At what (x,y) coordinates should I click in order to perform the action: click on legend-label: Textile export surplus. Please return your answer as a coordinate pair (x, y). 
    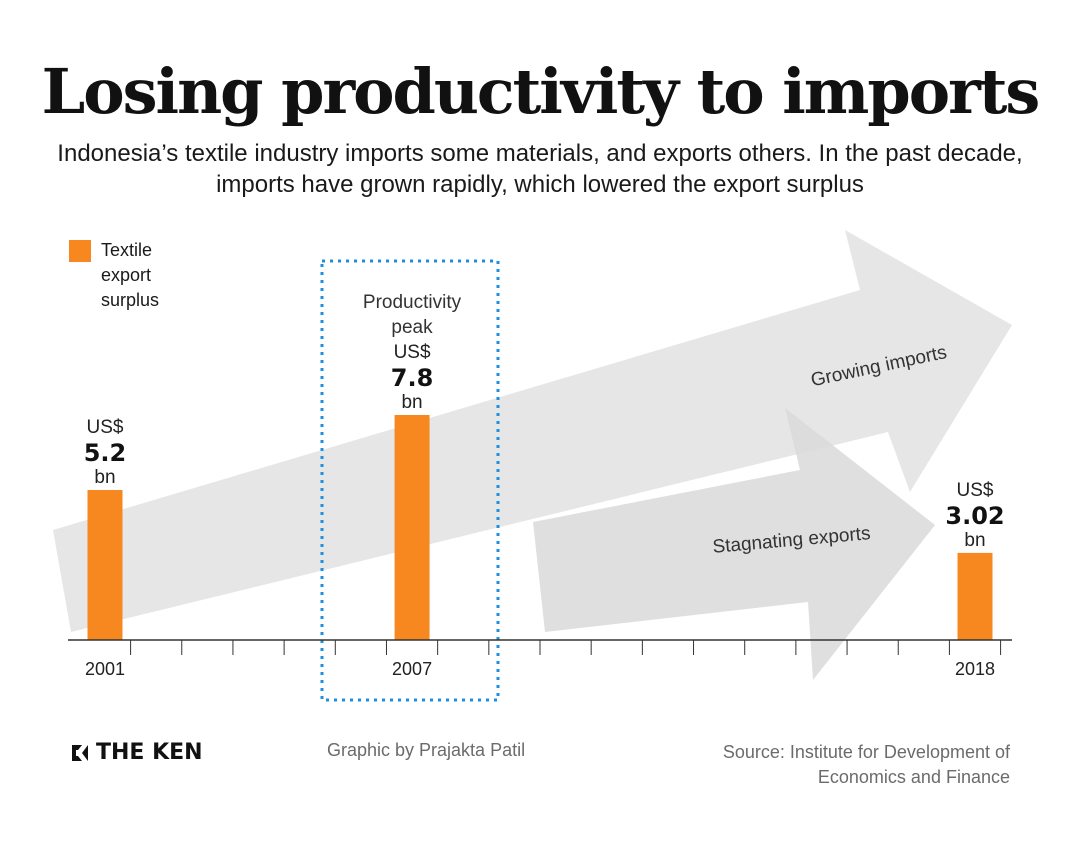
    Looking at the image, I should click on (130, 275).